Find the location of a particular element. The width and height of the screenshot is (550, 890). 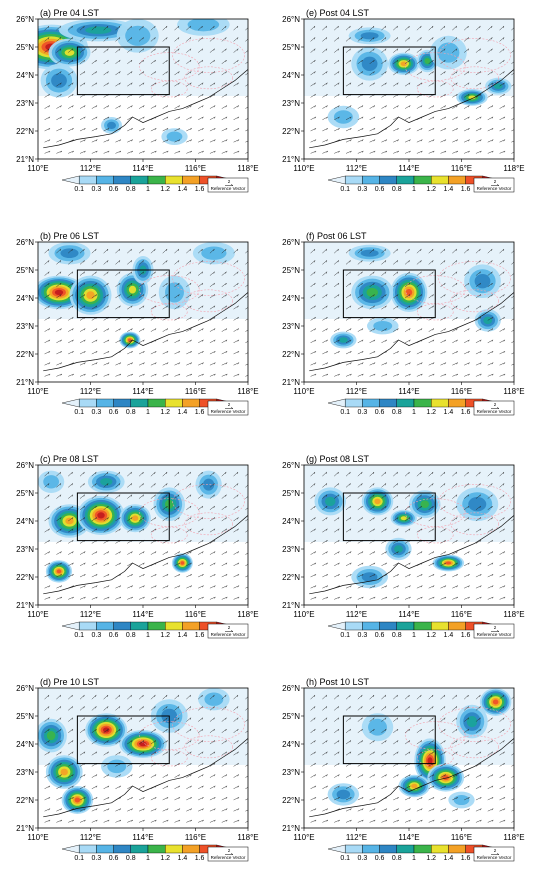

lat-tick-label: 24°N is located at coordinates (25, 298).